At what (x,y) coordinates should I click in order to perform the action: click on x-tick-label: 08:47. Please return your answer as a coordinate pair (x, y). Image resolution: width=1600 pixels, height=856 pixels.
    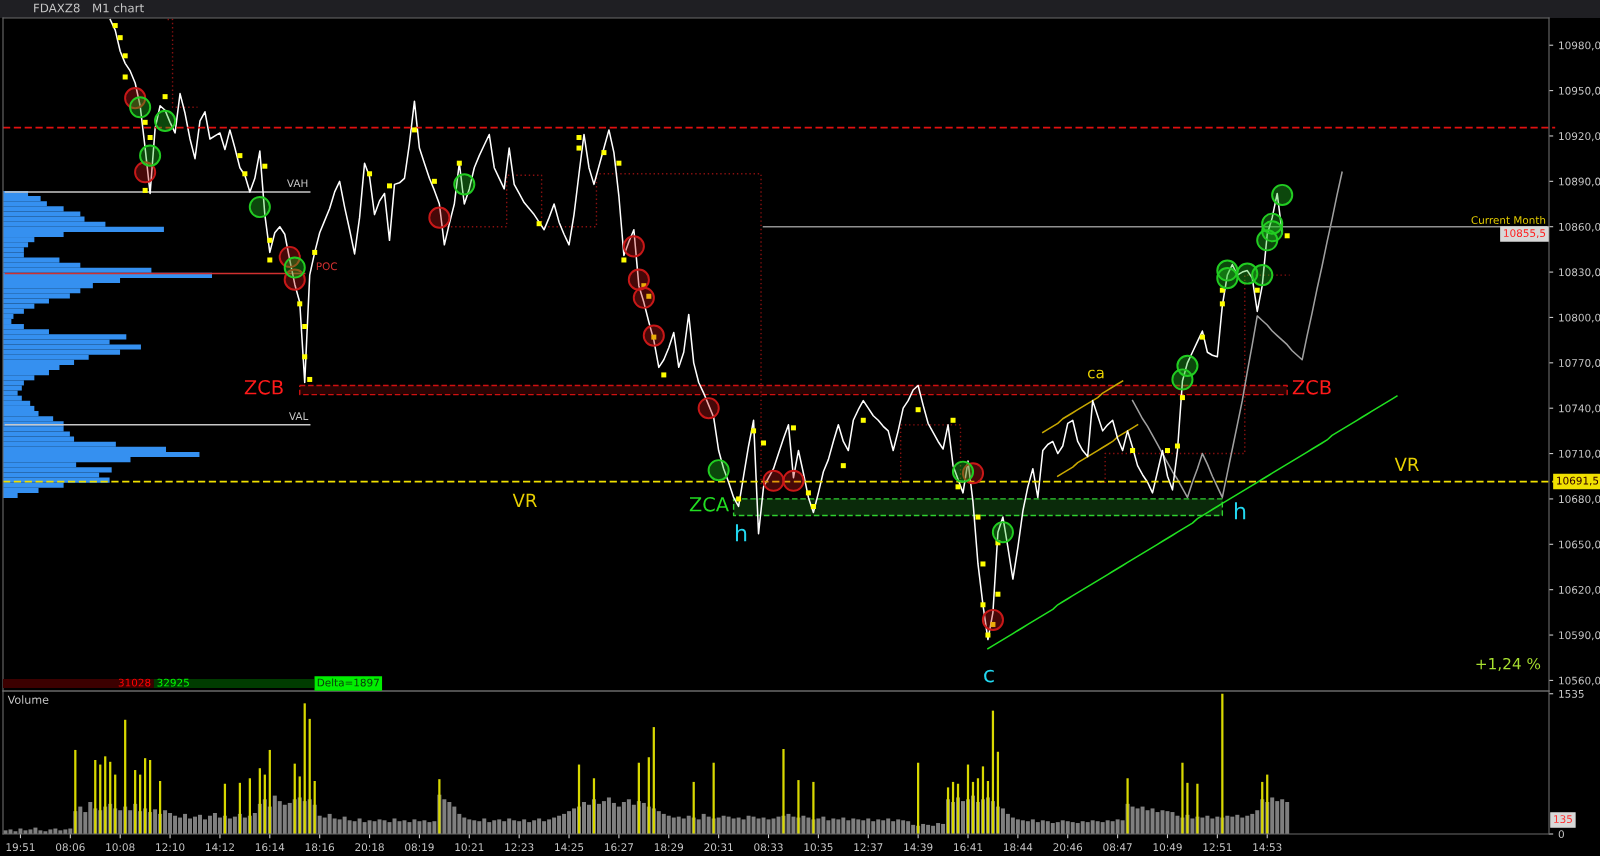
    Looking at the image, I should click on (1117, 847).